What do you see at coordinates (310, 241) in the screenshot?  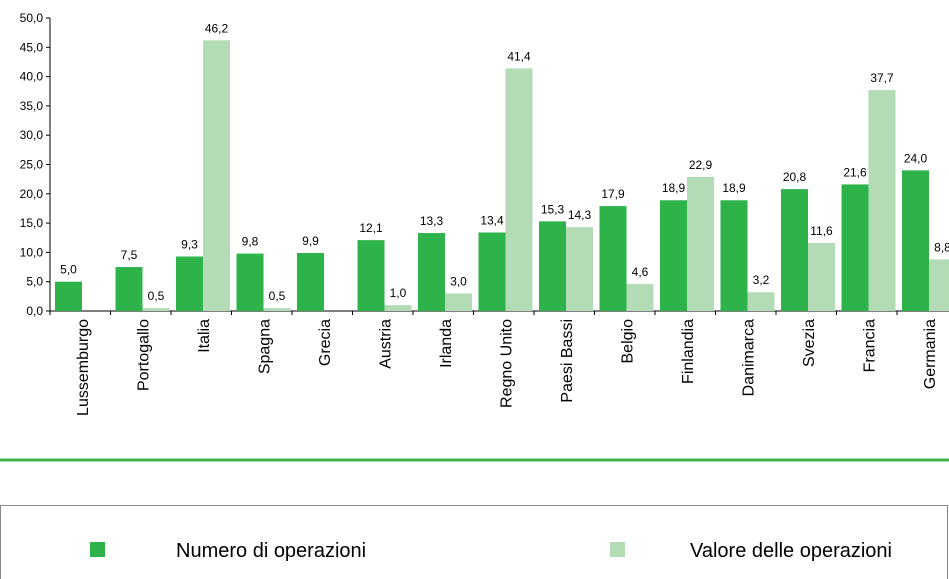 I see `value-label: 9,9` at bounding box center [310, 241].